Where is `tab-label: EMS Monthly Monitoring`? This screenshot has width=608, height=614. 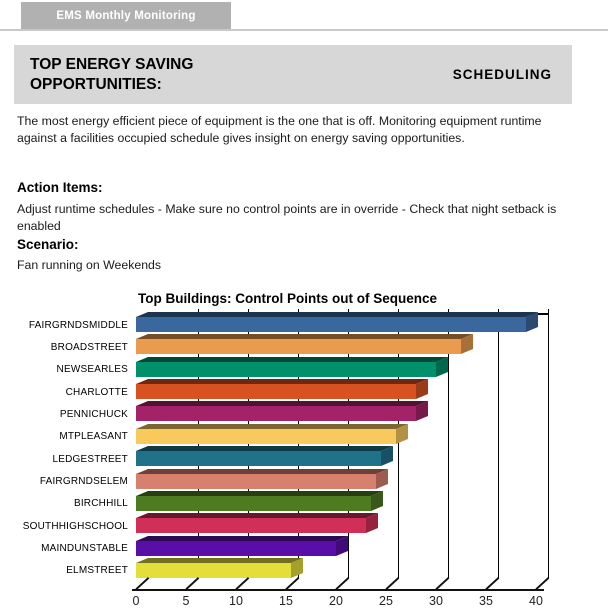
tab-label: EMS Monthly Monitoring is located at coordinates (126, 15).